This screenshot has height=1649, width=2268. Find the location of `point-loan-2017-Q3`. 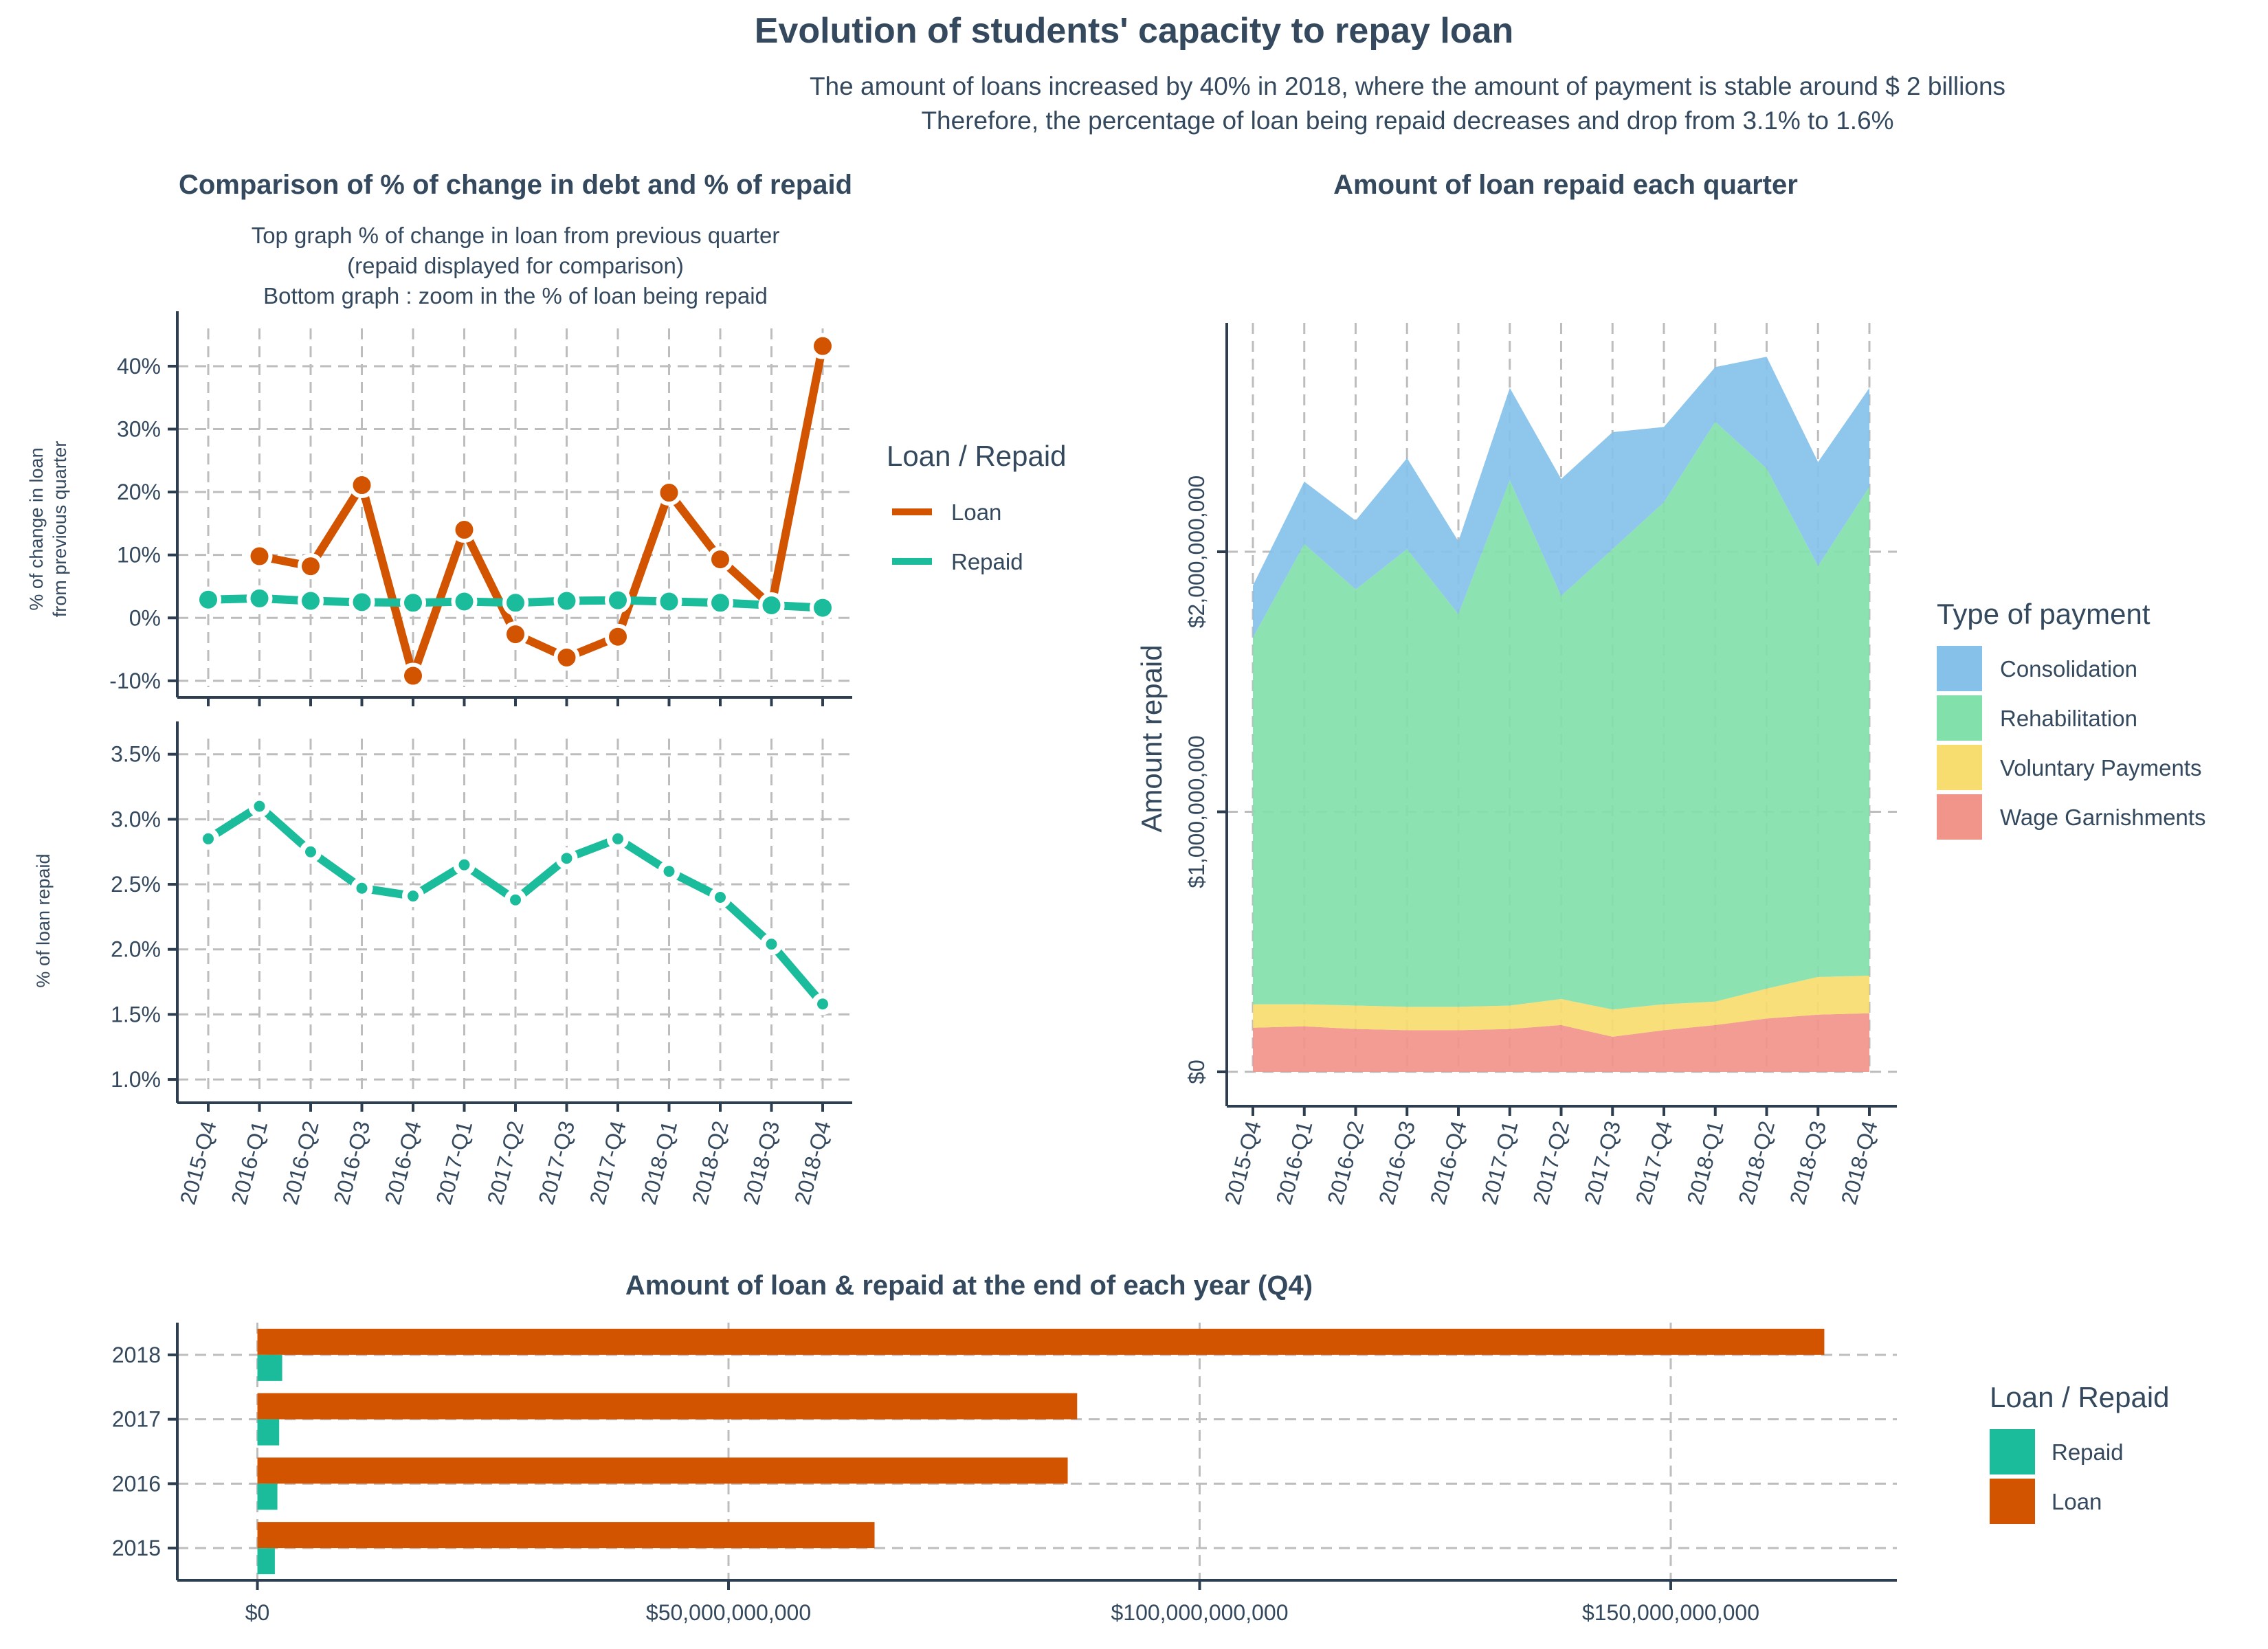

point-loan-2017-Q3 is located at coordinates (566, 657).